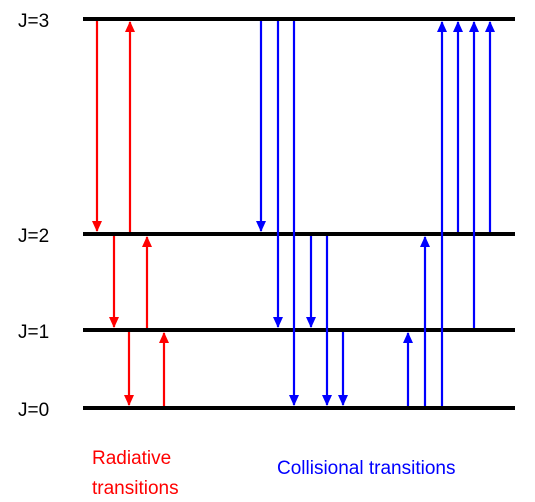 Image resolution: width=535 pixels, height=502 pixels. What do you see at coordinates (33, 236) in the screenshot?
I see `level-label-j2: J=2` at bounding box center [33, 236].